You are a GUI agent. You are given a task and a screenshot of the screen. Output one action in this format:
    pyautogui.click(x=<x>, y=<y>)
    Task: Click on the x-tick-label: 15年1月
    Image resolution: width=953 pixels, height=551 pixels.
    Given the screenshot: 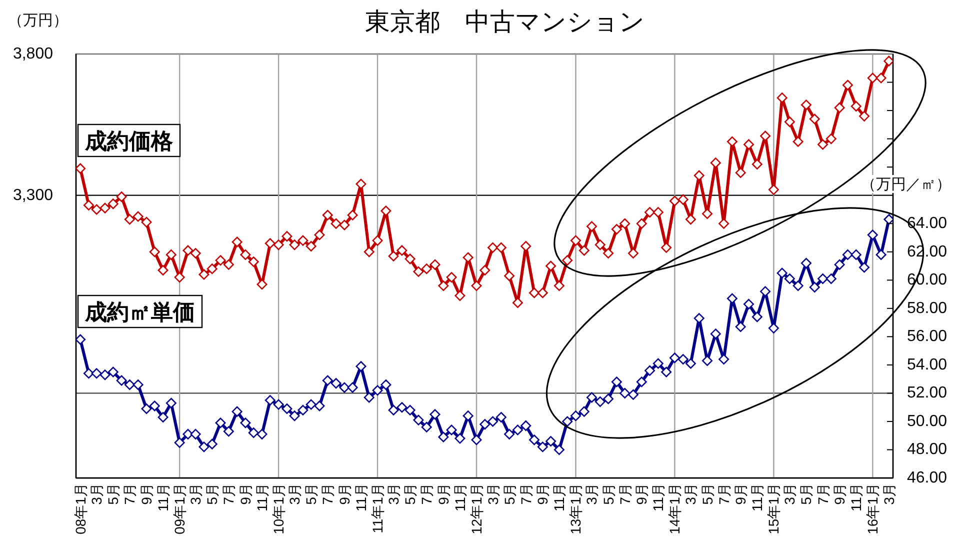 What is the action you would take?
    pyautogui.click(x=774, y=508)
    